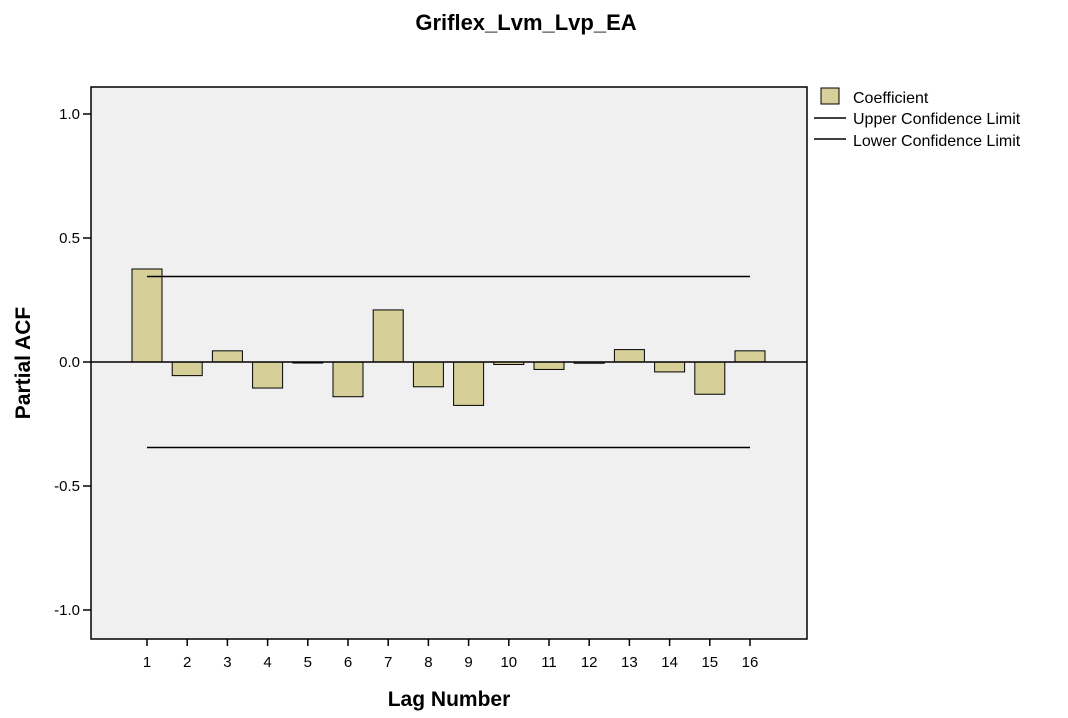 Image resolution: width=1068 pixels, height=718 pixels. Describe the element at coordinates (549, 662) in the screenshot. I see `x-tick-label: 11` at that location.